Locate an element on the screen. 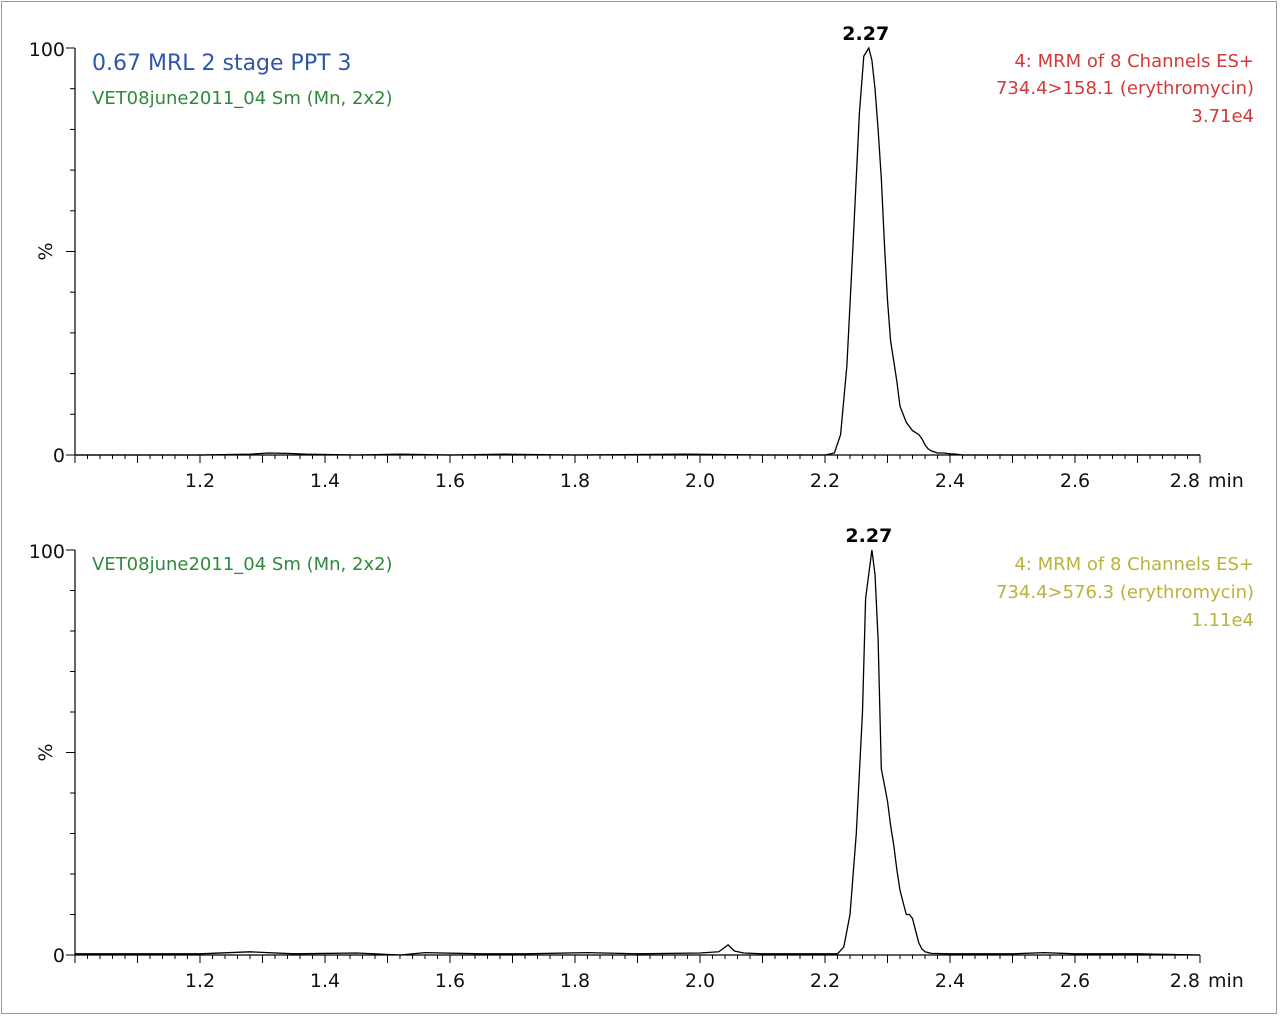 The width and height of the screenshot is (1280, 1017). chart-title: 0.67 MRL 2 stage PPT 3 is located at coordinates (222, 63).